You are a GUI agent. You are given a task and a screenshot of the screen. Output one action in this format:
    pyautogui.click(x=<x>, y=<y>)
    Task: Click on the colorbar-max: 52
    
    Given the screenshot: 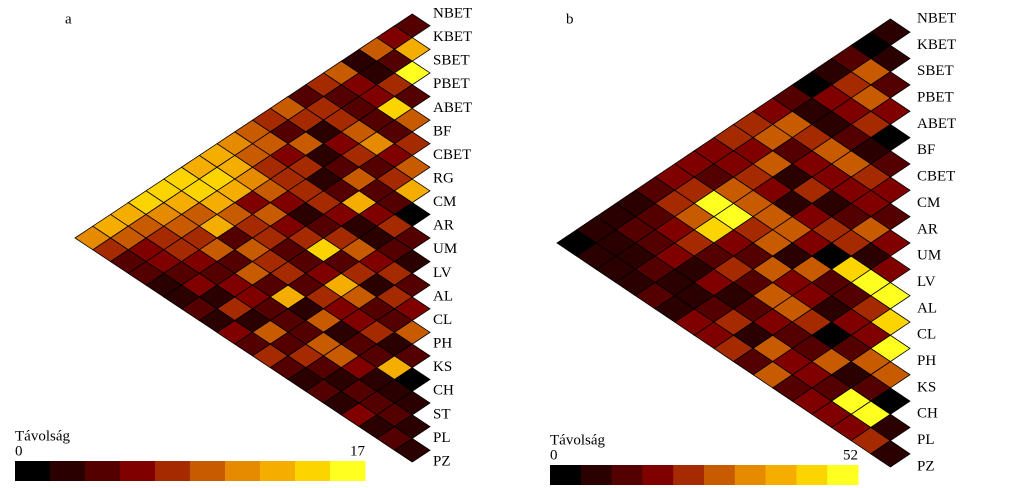 What is the action you would take?
    pyautogui.click(x=850, y=455)
    